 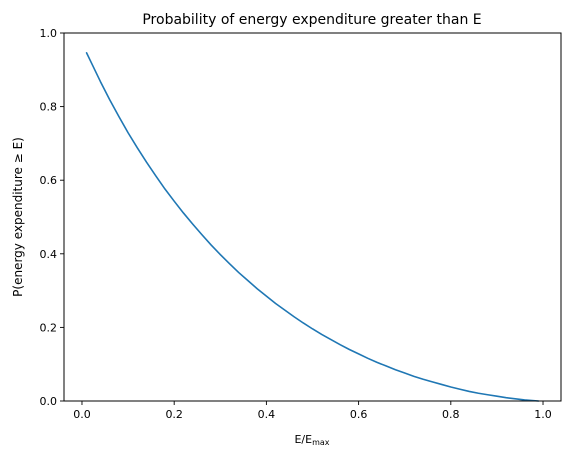 I want to click on x-axis-ticks: 0.0 0.2 0.4 0.6 0.8 1.0, so click(x=312, y=411).